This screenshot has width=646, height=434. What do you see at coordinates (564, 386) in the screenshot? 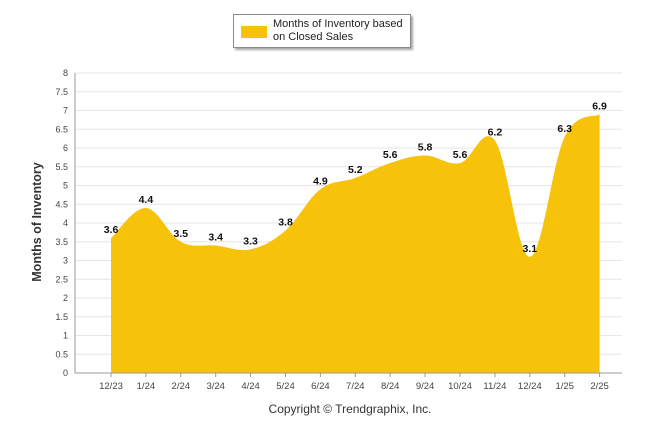
I see `x-tick-label: 1/25` at bounding box center [564, 386].